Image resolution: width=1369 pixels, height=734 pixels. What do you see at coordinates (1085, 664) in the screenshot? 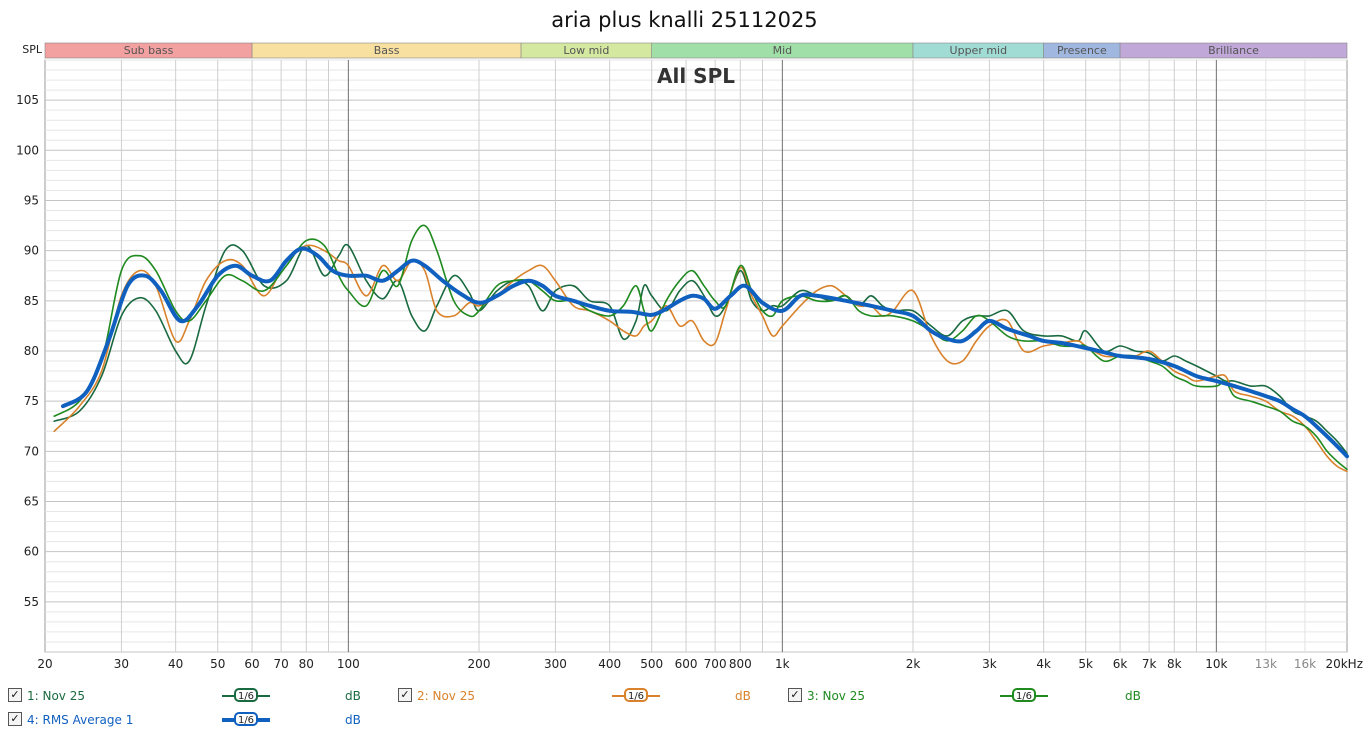
I see `x-tick-label: 5k` at bounding box center [1085, 664].